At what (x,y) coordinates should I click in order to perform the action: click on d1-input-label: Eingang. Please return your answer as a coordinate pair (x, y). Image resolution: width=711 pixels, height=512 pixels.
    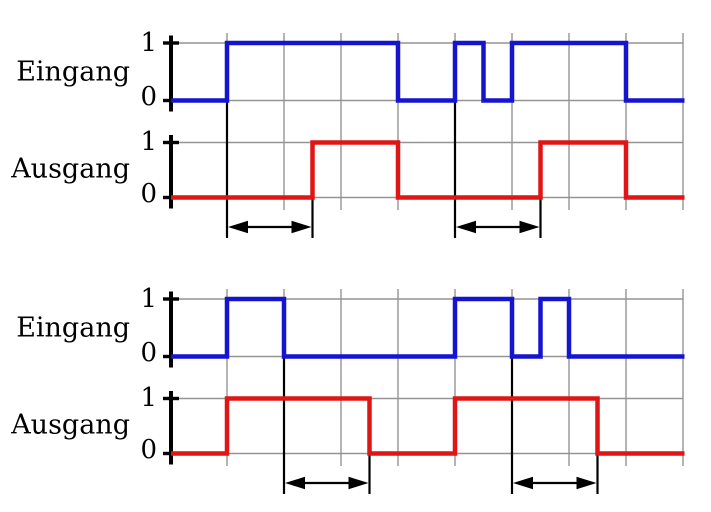
    Looking at the image, I should click on (73, 72).